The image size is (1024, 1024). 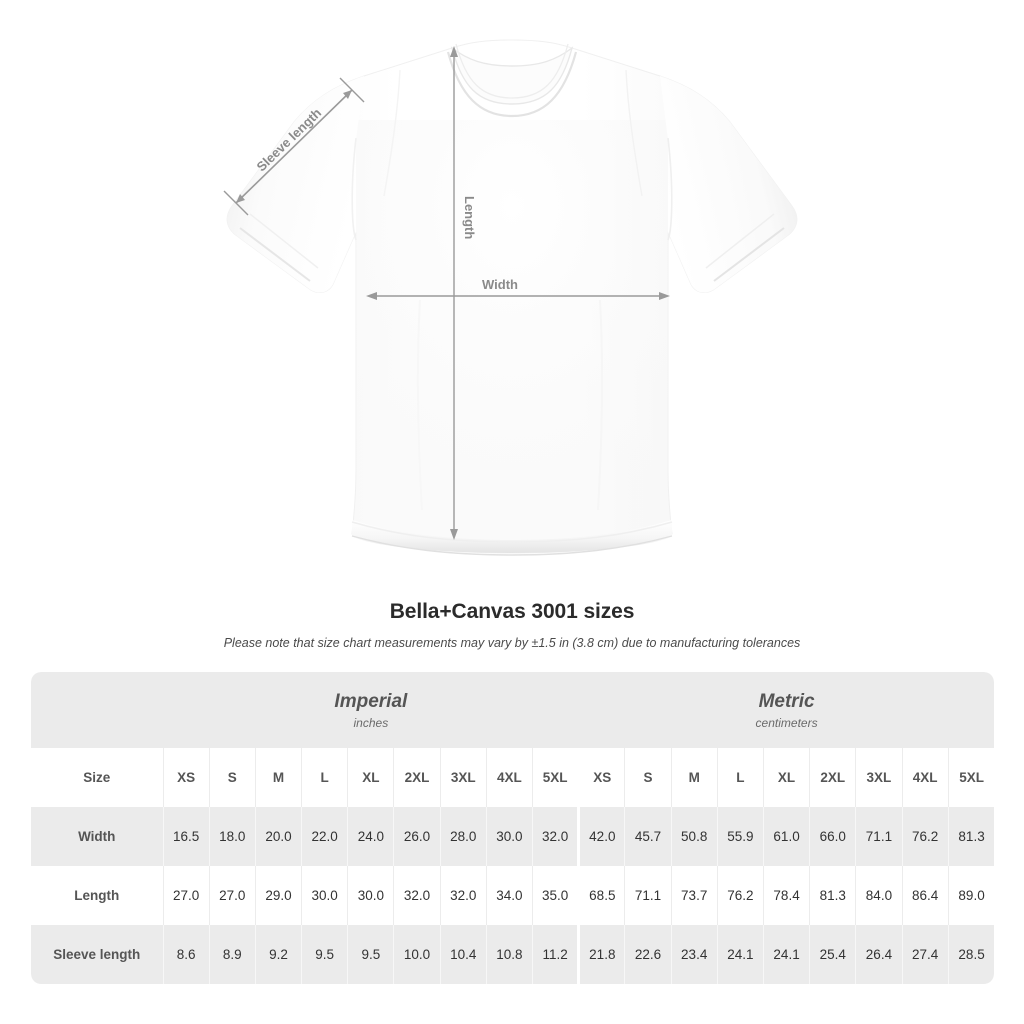 What do you see at coordinates (925, 954) in the screenshot?
I see `cell-sleeve-met-4xl: 27.4` at bounding box center [925, 954].